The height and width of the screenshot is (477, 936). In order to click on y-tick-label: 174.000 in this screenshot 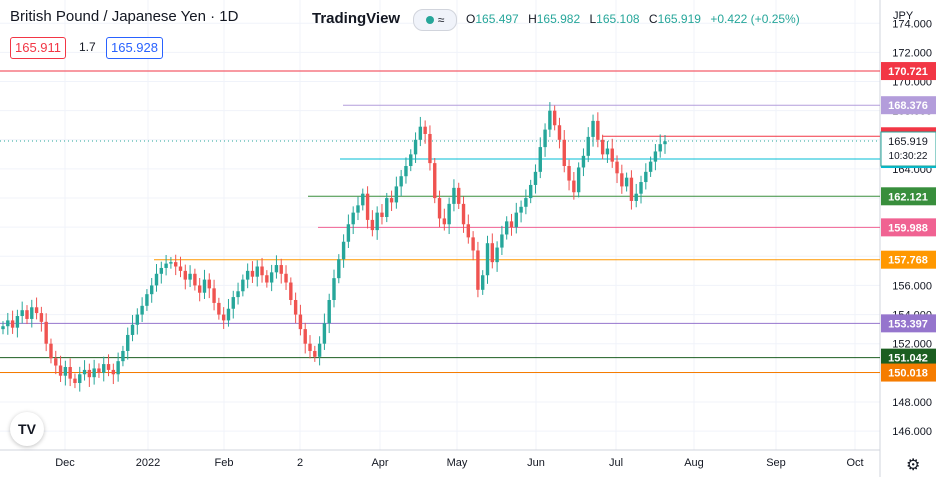, I will do `click(912, 24)`.